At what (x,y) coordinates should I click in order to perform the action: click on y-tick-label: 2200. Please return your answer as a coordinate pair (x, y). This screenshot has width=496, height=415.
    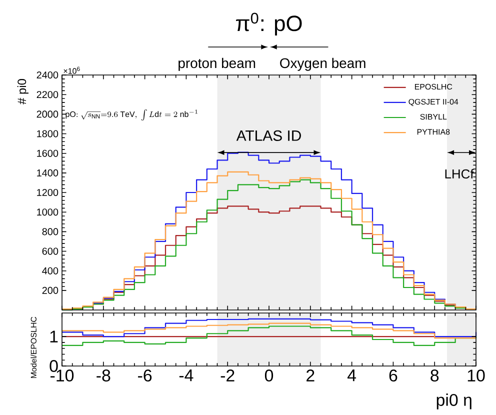
    Looking at the image, I should click on (47, 94).